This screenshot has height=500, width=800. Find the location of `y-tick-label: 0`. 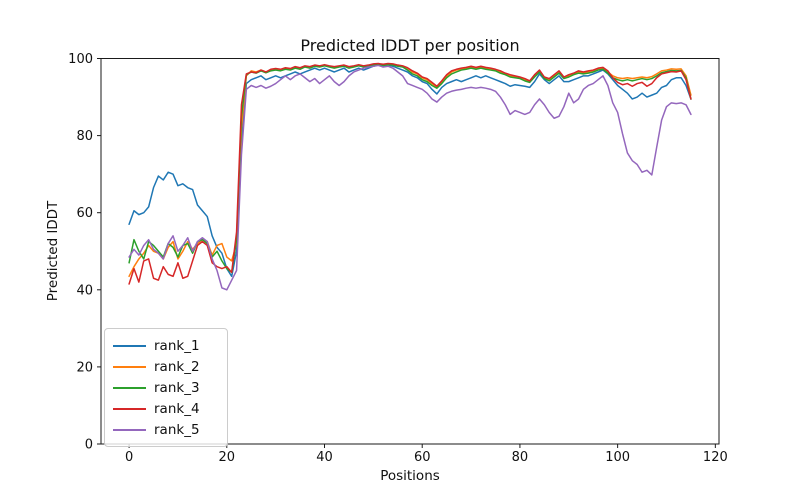

y-tick-label: 0 is located at coordinates (89, 445).